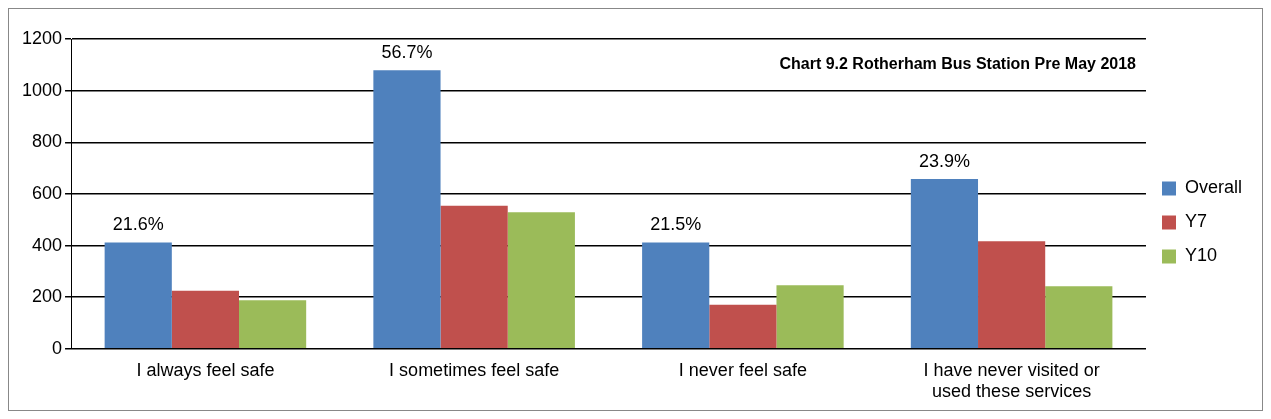 The height and width of the screenshot is (419, 1271). What do you see at coordinates (407, 52) in the screenshot?
I see `annotation: 56.7%` at bounding box center [407, 52].